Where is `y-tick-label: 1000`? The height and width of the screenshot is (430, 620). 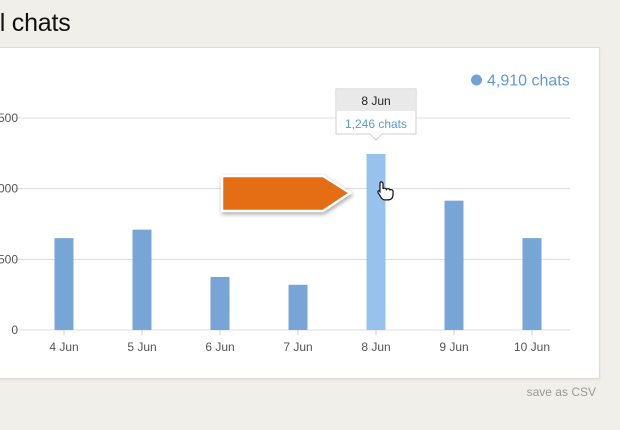
y-tick-label: 1000 is located at coordinates (9, 189).